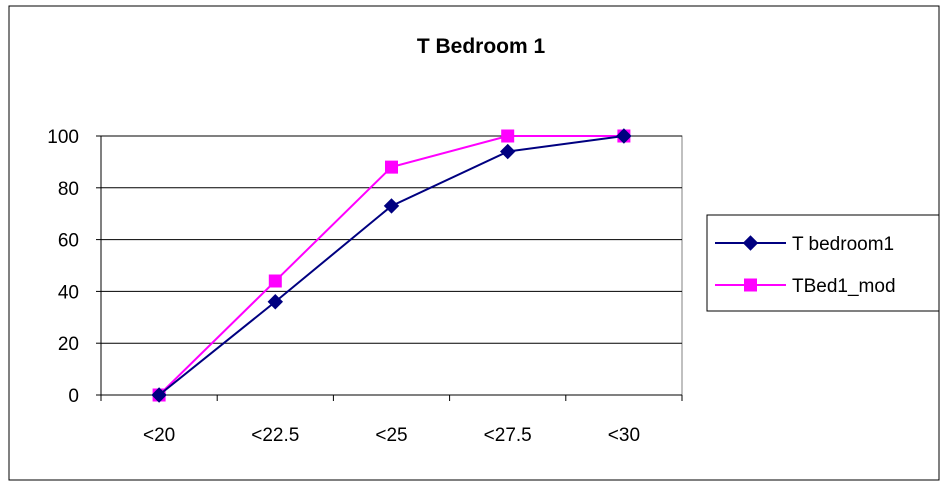 The height and width of the screenshot is (482, 942). Describe the element at coordinates (844, 286) in the screenshot. I see `legend-label-tbed1-mod: TBed1_mod` at that location.